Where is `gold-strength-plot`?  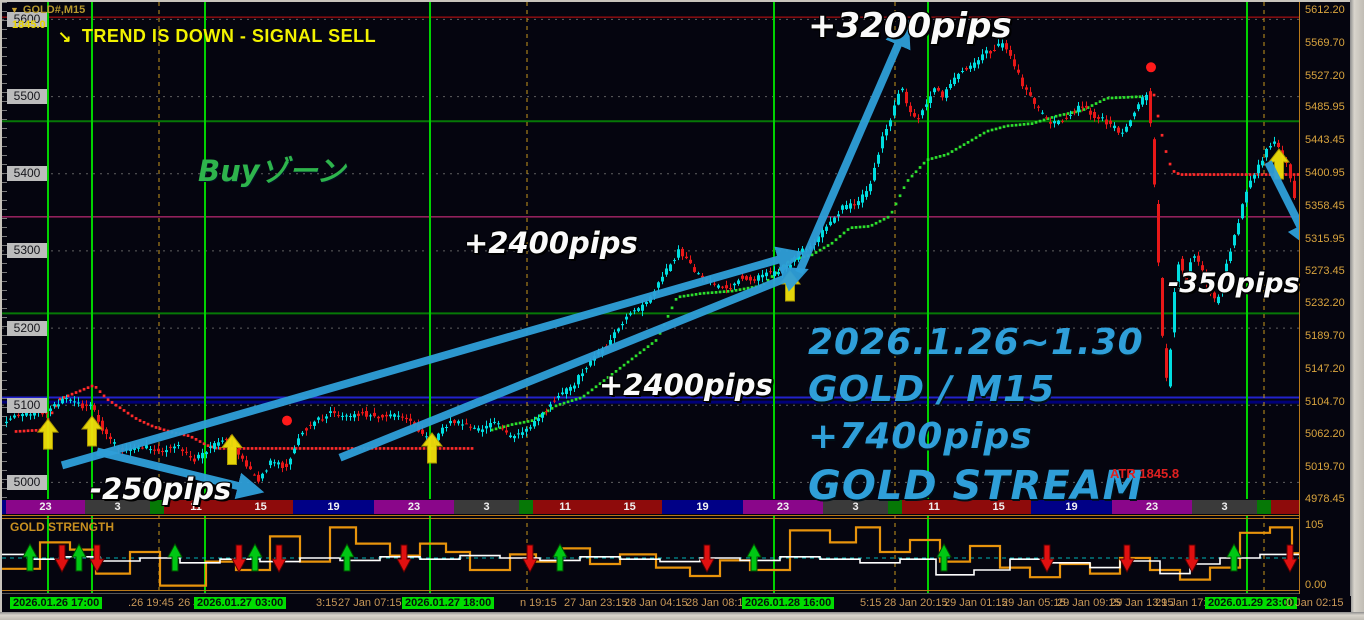 gold-strength-plot is located at coordinates (650, 554).